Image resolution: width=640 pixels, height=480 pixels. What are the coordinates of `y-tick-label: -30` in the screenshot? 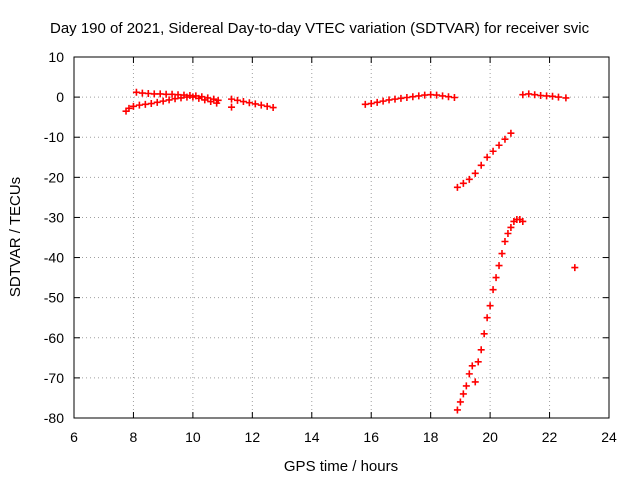 It's located at (54, 217).